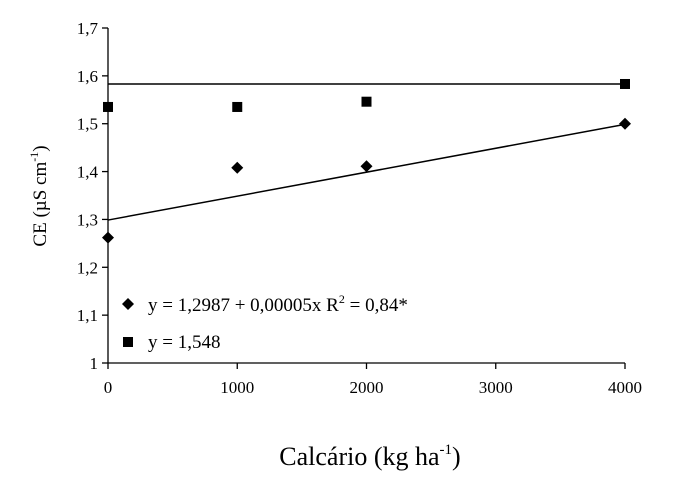 This screenshot has height=489, width=680. Describe the element at coordinates (108, 387) in the screenshot. I see `x-tick-label: 0` at that location.